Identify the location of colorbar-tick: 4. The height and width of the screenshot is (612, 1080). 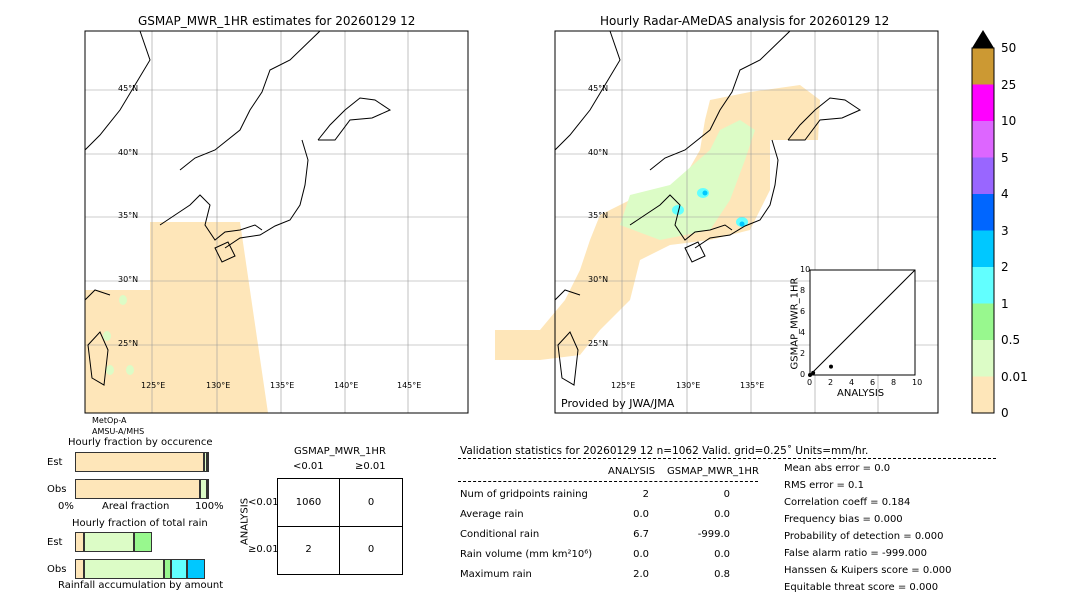
(1005, 194).